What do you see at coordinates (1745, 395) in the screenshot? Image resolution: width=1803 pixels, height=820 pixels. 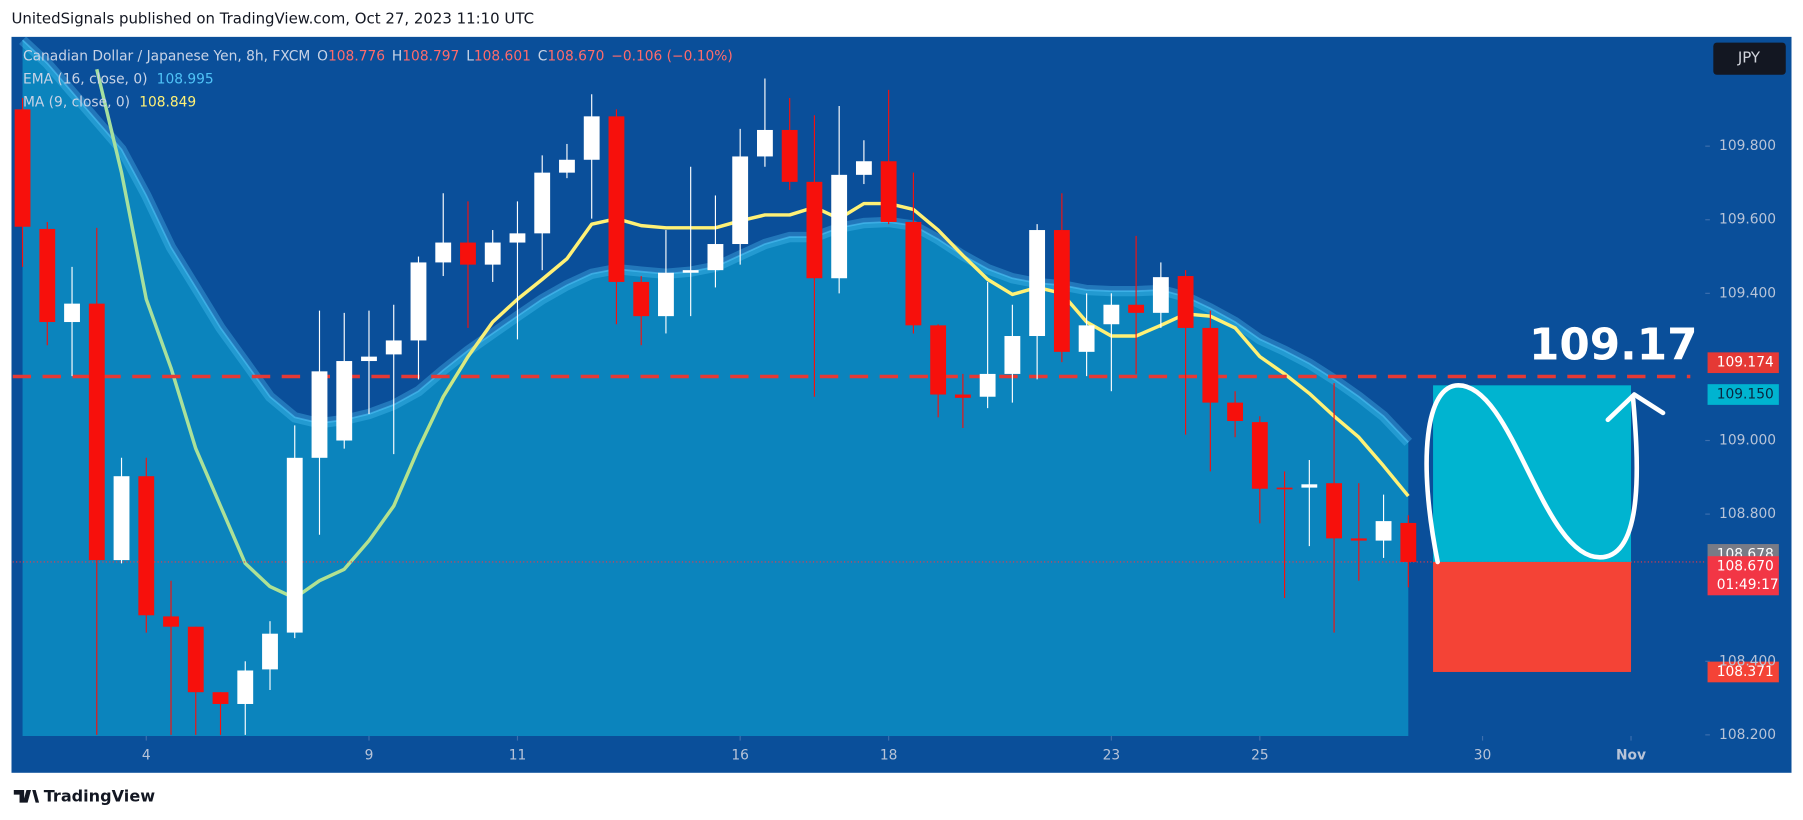 I see `price-label: 109.150` at bounding box center [1745, 395].